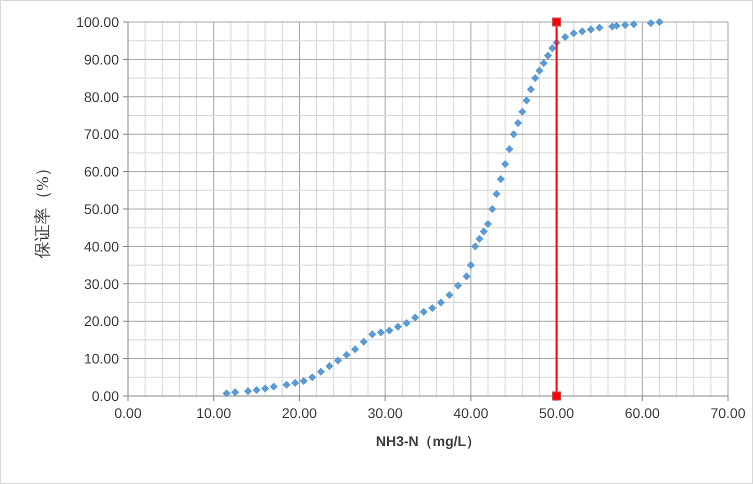  Describe the element at coordinates (102, 59) in the screenshot. I see `y-tick-label: 90.00` at that location.